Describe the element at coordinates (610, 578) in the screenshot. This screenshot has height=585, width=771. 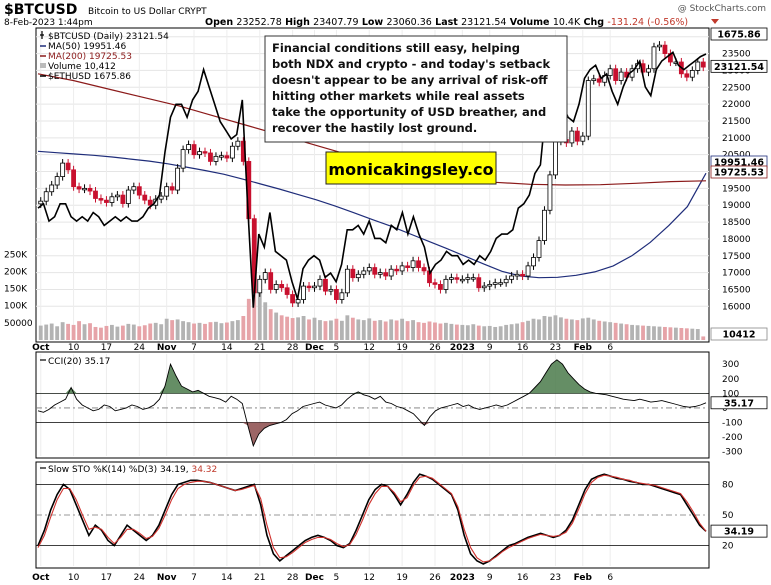
I see `x-tick-label: 6` at that location.